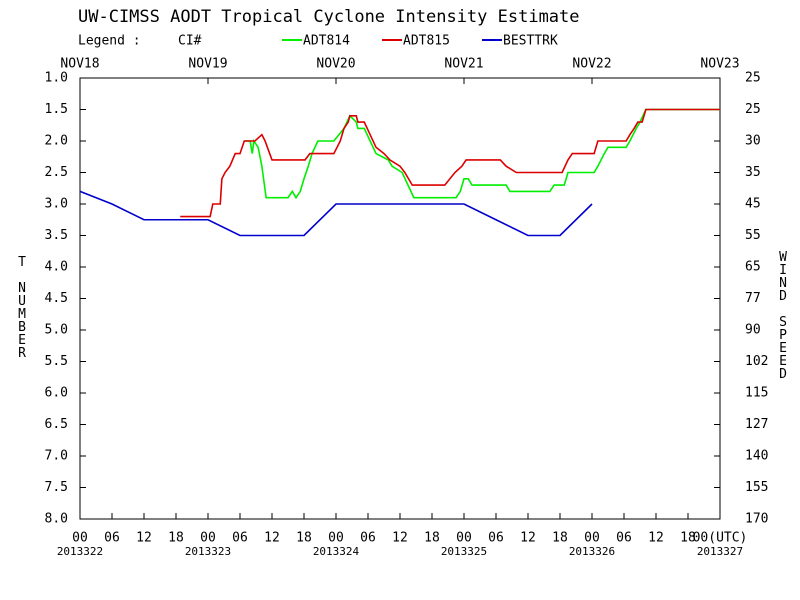 The height and width of the screenshot is (600, 800). Describe the element at coordinates (756, 519) in the screenshot. I see `y2-tick-label: 170` at that location.